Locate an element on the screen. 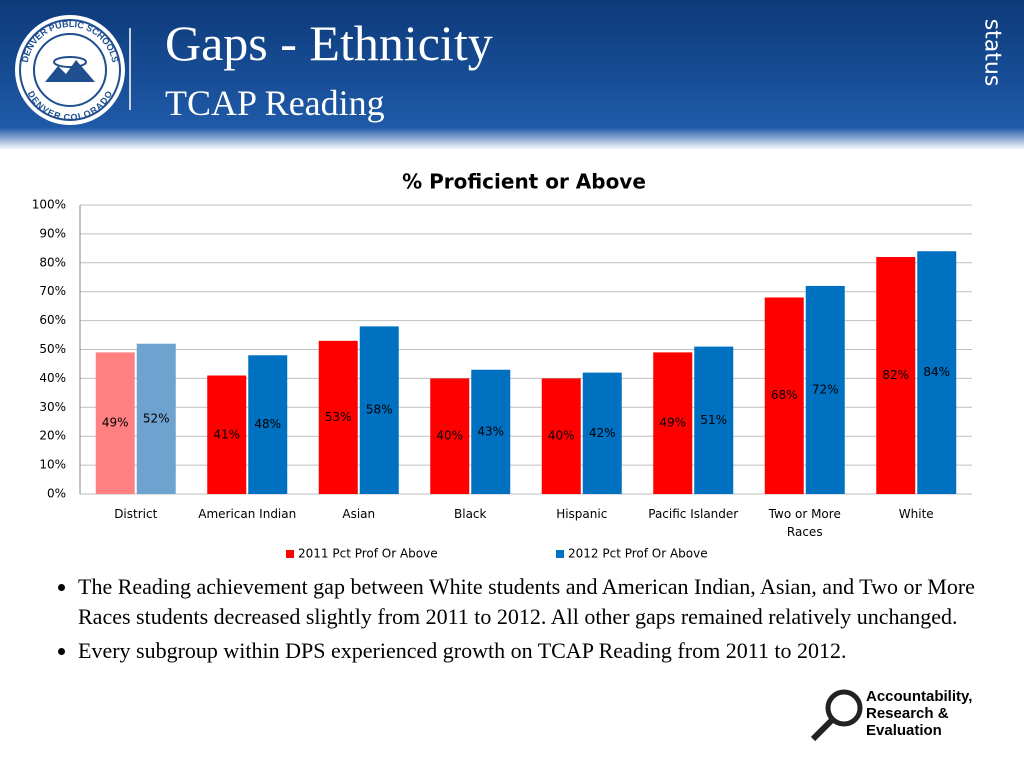  value-label: 84% is located at coordinates (936, 372).